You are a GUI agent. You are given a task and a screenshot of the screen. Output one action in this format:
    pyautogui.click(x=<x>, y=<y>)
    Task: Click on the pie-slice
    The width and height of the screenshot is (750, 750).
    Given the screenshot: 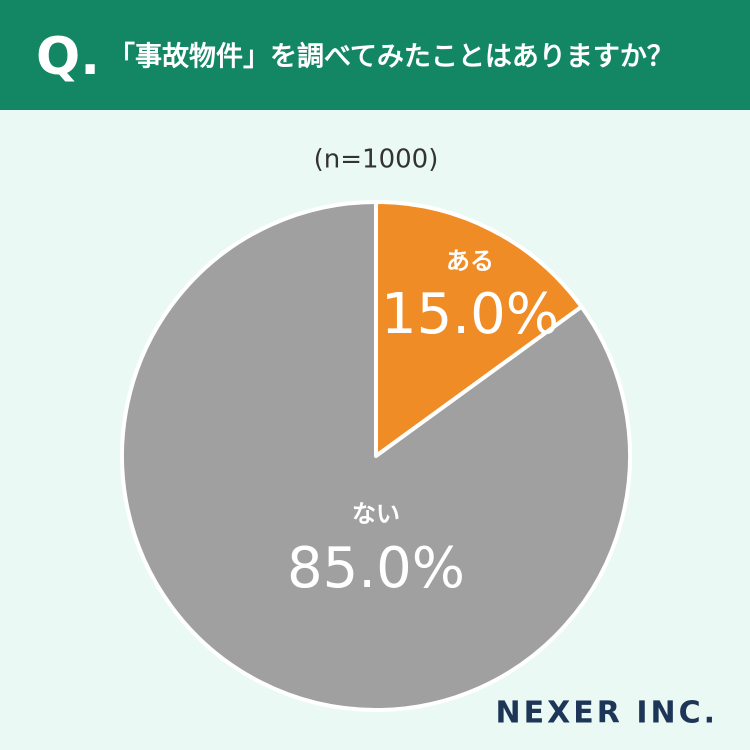 What is the action you would take?
    pyautogui.click(x=479, y=329)
    